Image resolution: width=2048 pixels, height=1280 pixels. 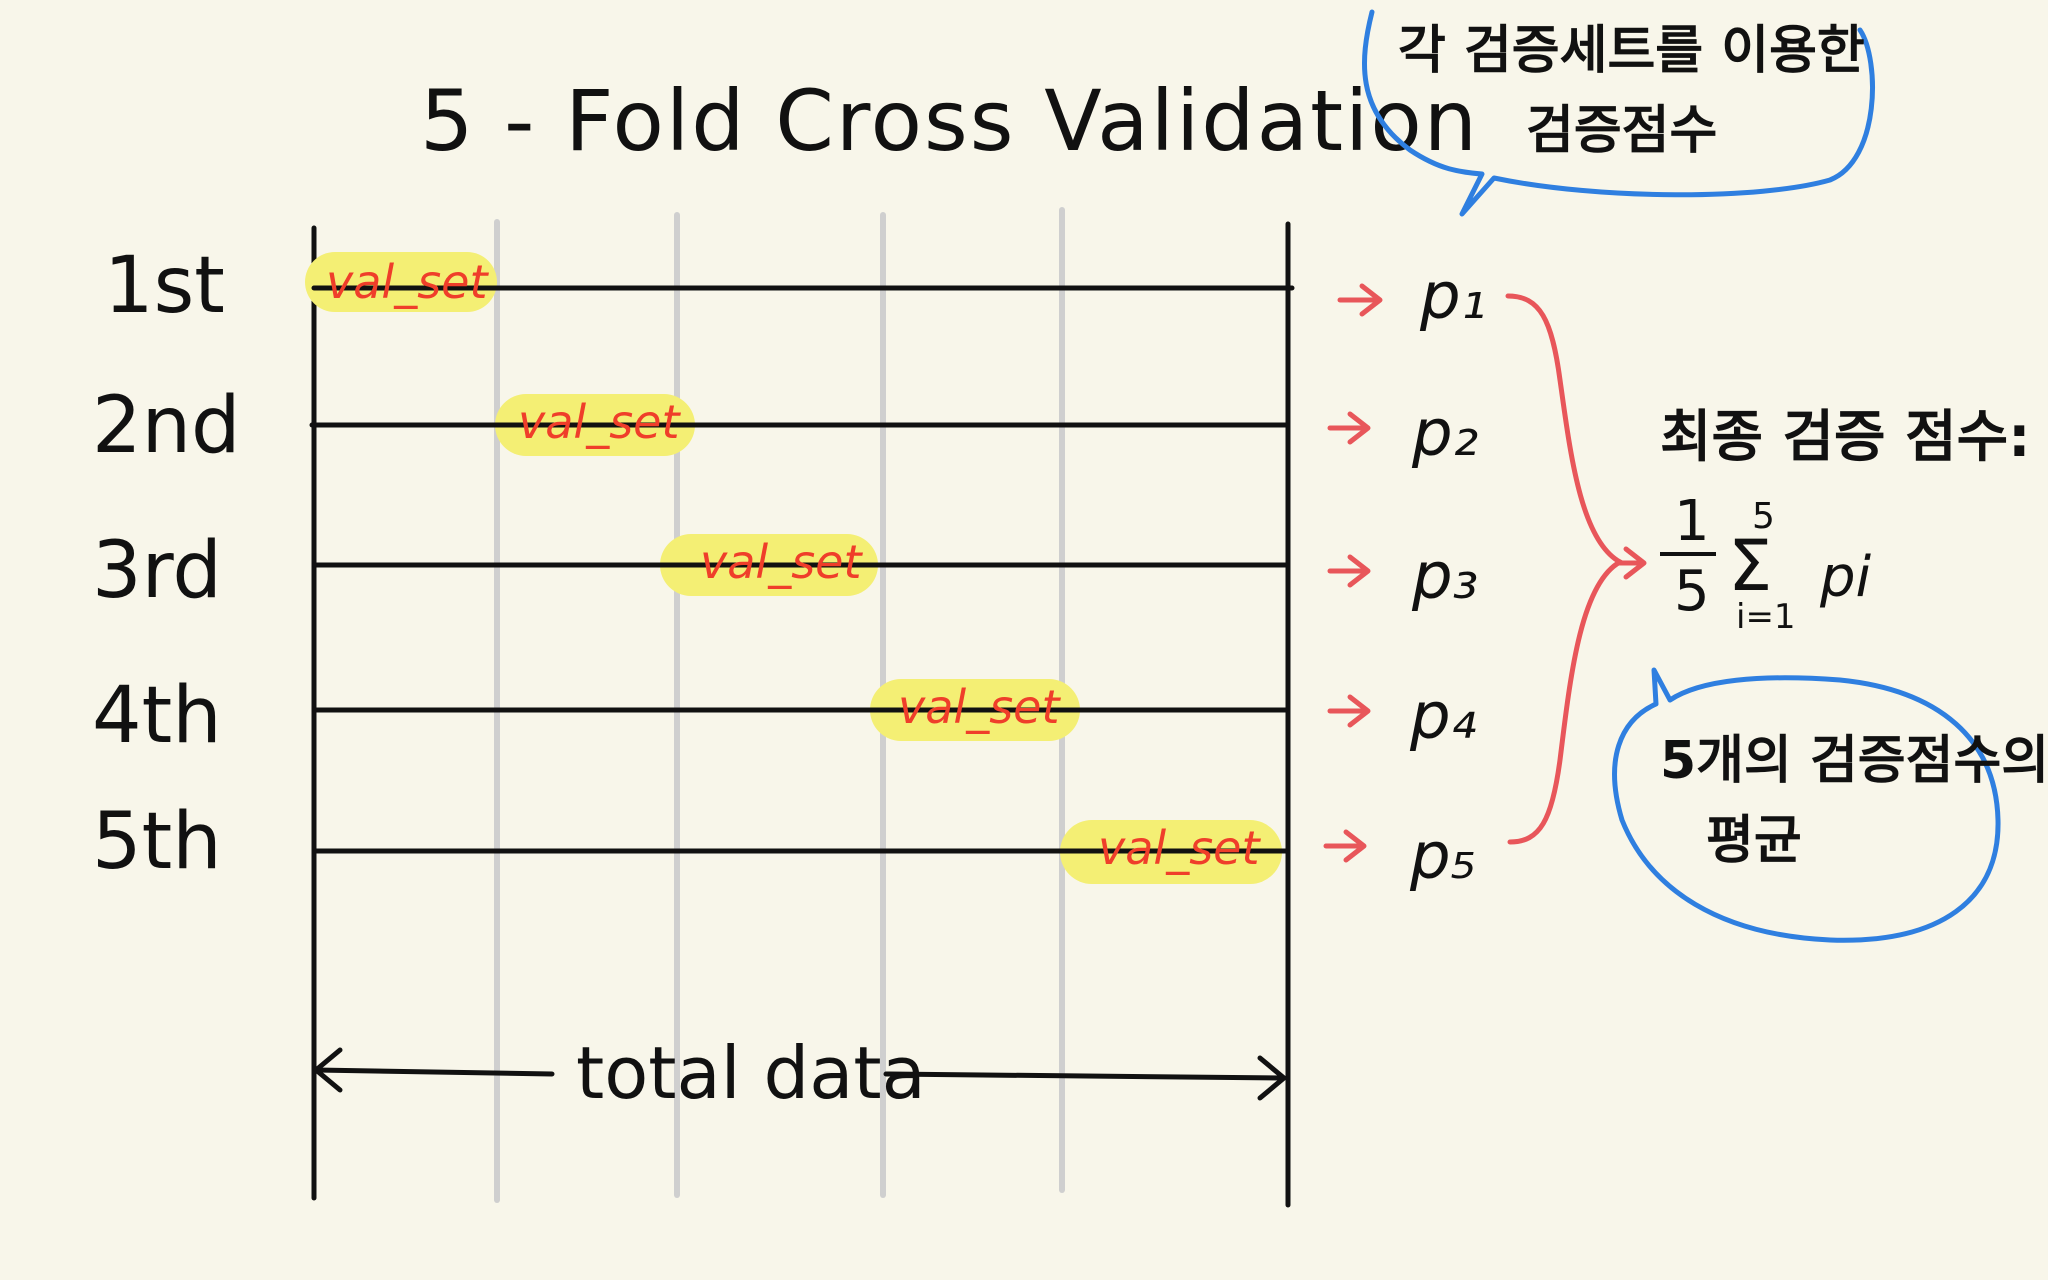 What do you see at coordinates (1631, 51) in the screenshot?
I see `bubble-top-line1: 각 검증세트를 이용한` at bounding box center [1631, 51].